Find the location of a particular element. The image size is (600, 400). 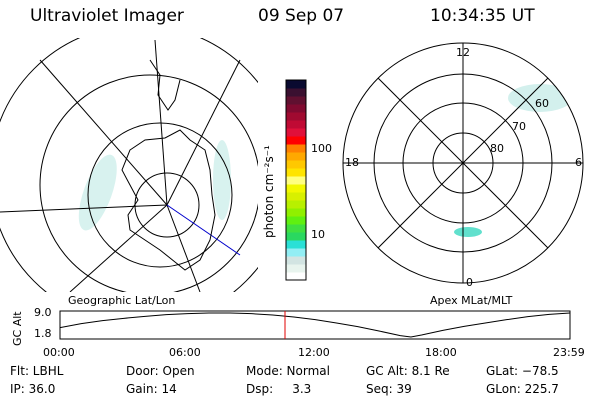

colorbar-label: photon cm⁻²s⁻¹ is located at coordinates (269, 191).